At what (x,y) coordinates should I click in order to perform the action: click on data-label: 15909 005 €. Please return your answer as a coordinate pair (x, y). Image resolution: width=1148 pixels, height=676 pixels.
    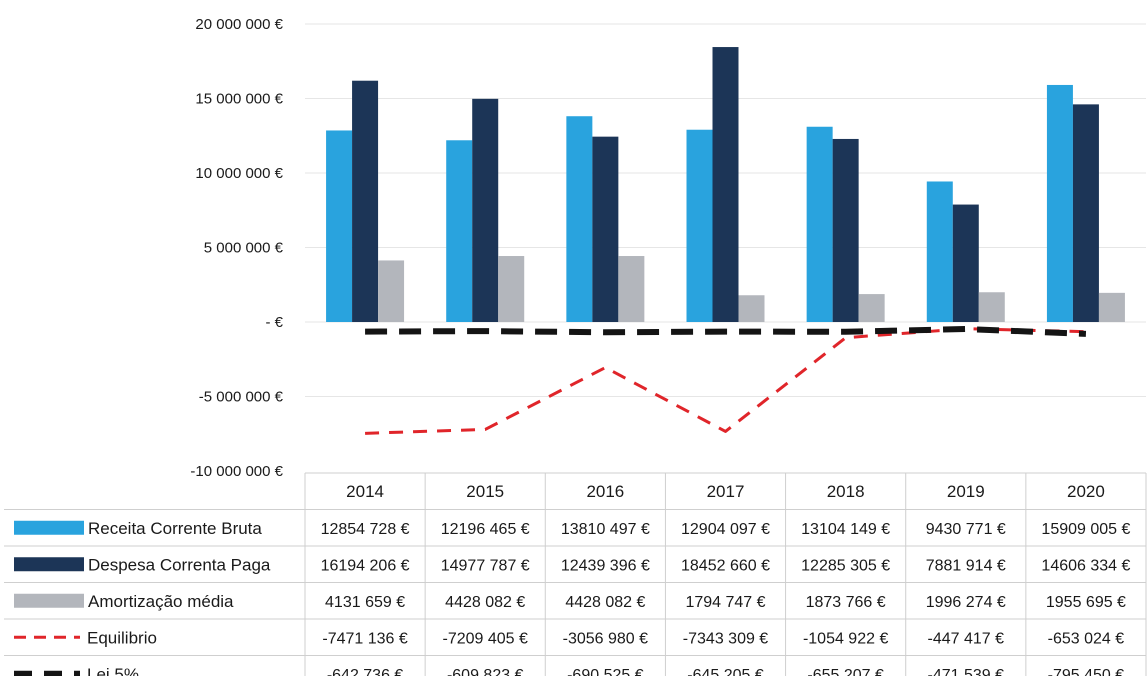
    Looking at the image, I should click on (1085, 529).